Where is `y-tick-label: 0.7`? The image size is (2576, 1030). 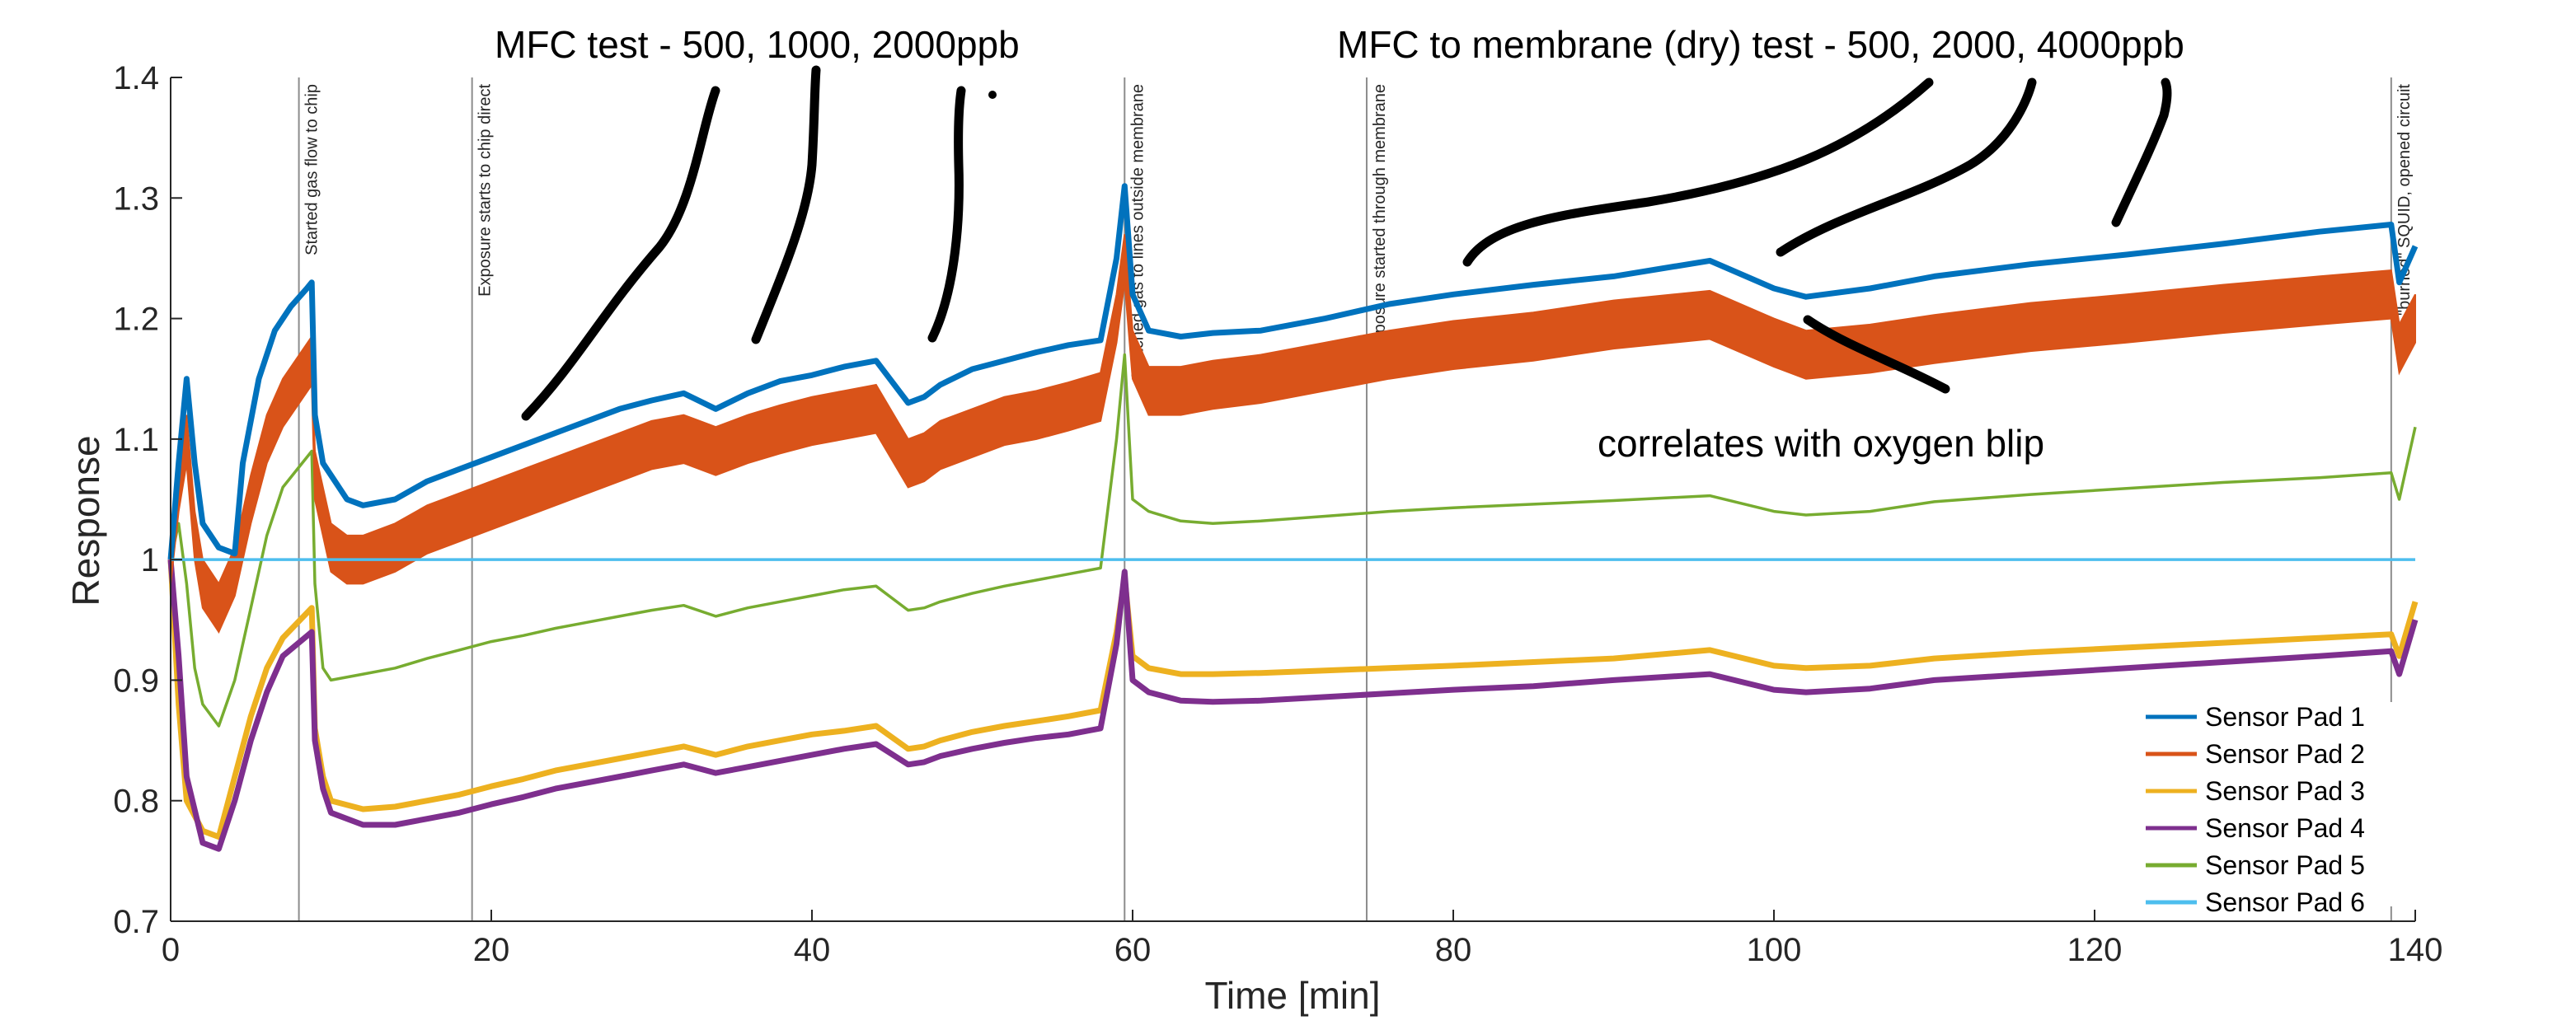
y-tick-label: 0.7 is located at coordinates (136, 922).